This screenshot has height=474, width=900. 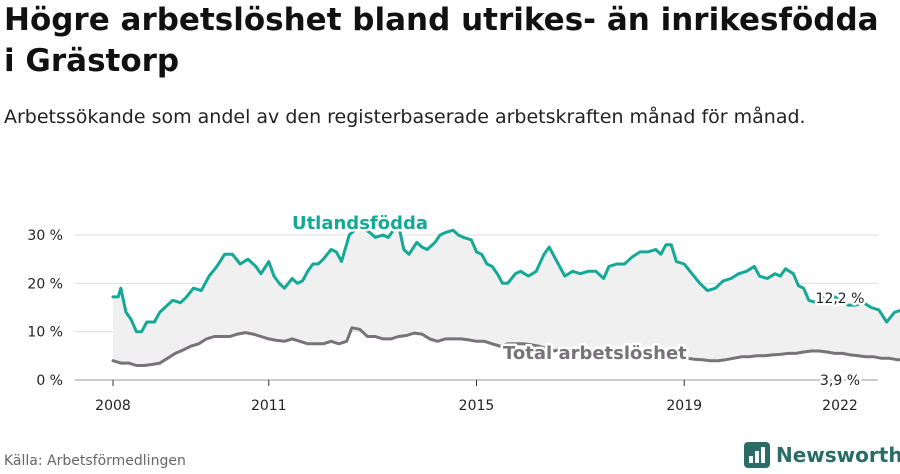 I want to click on x-tick-label: 2019, so click(x=684, y=406).